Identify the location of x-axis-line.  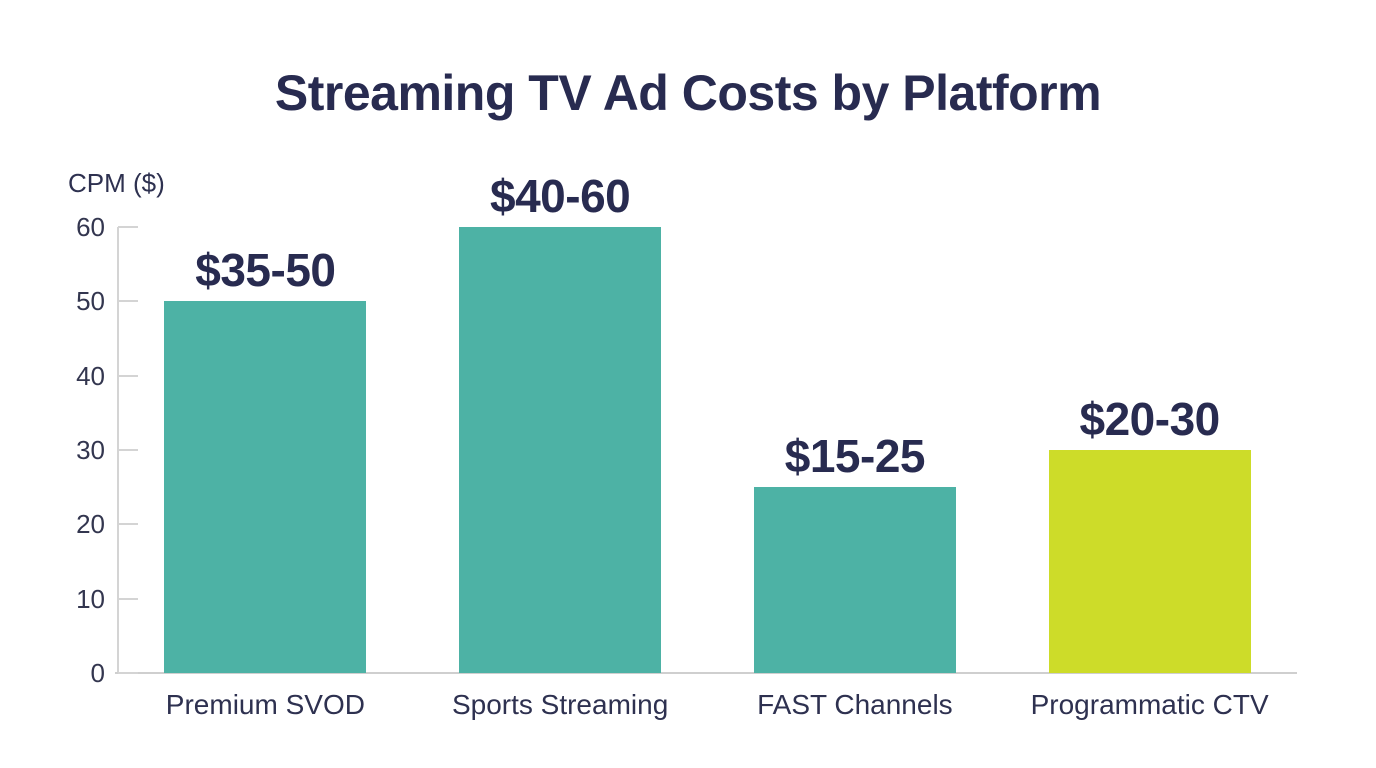
(706, 673).